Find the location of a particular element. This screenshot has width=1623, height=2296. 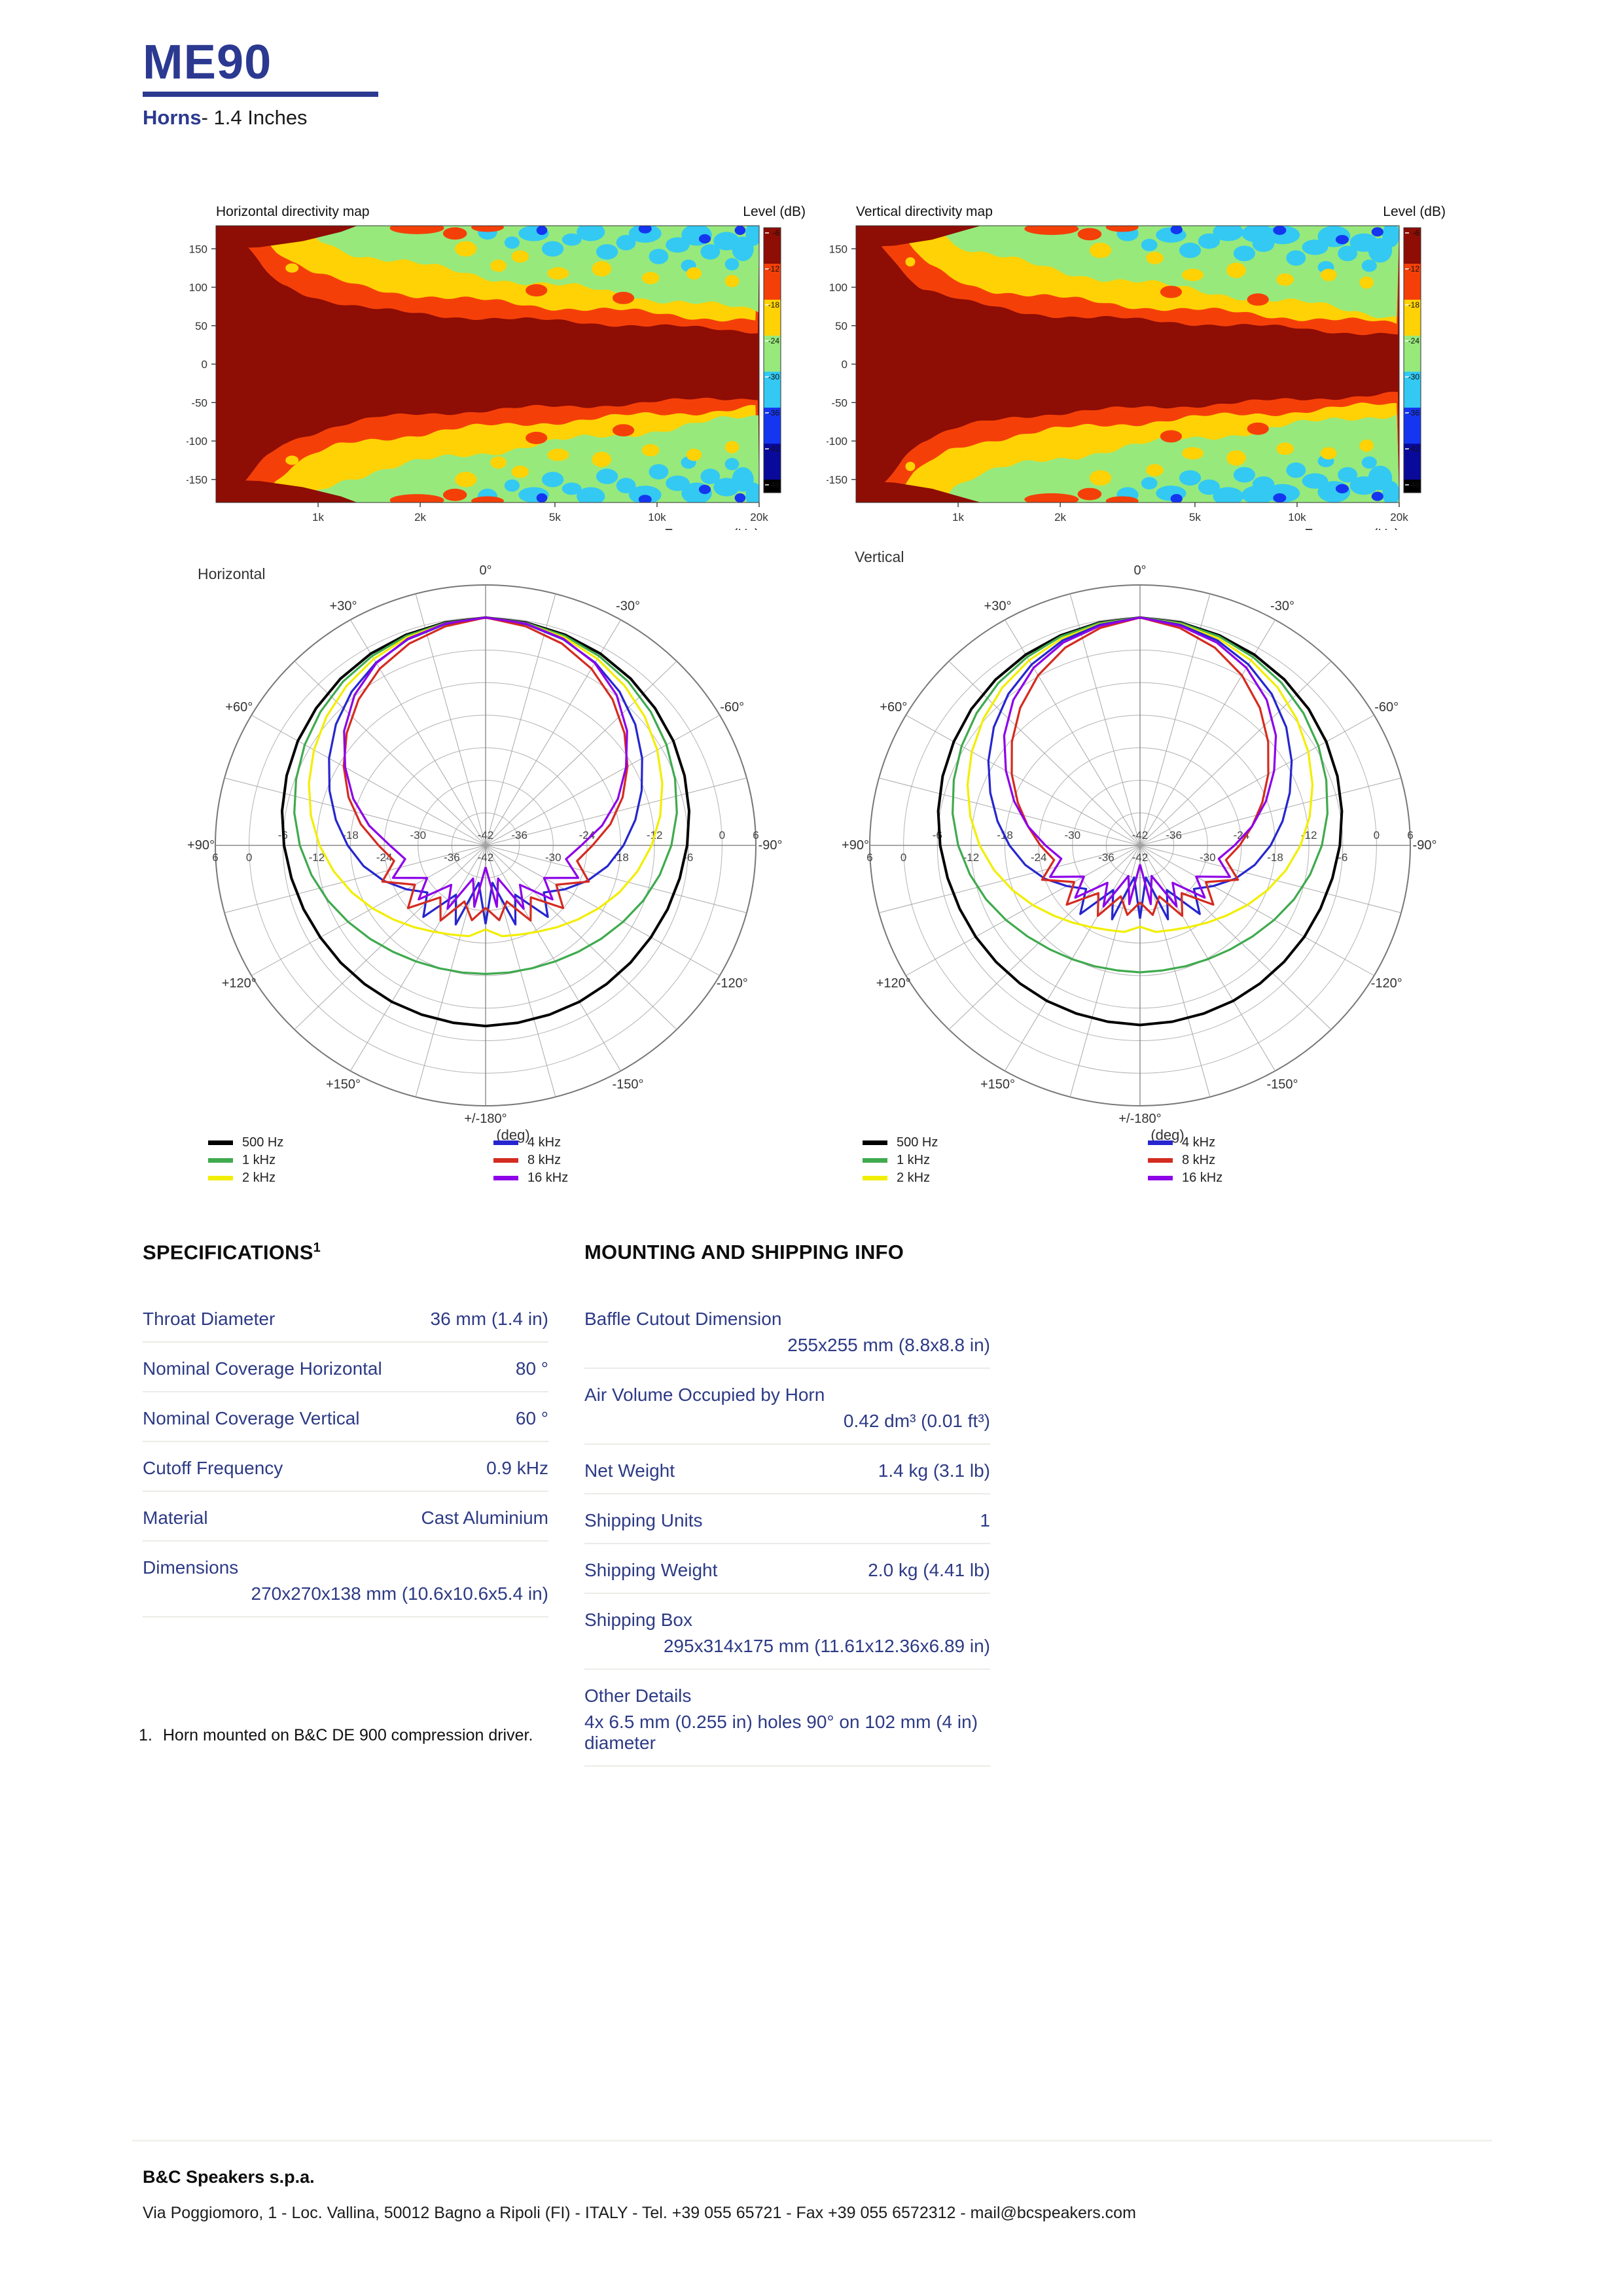

svg-text: 5k is located at coordinates (555, 517).